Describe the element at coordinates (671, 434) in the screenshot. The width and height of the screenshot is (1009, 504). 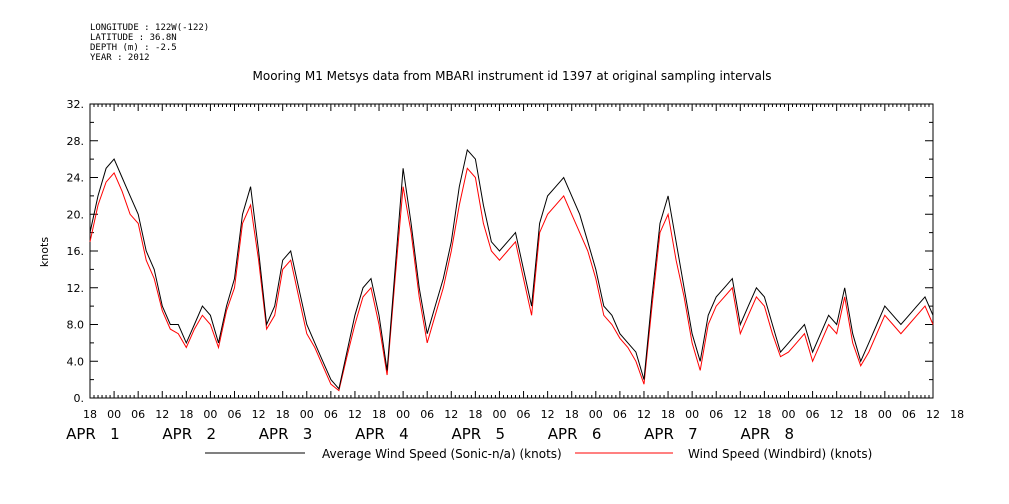
I see `x-date-label: APR 7` at that location.